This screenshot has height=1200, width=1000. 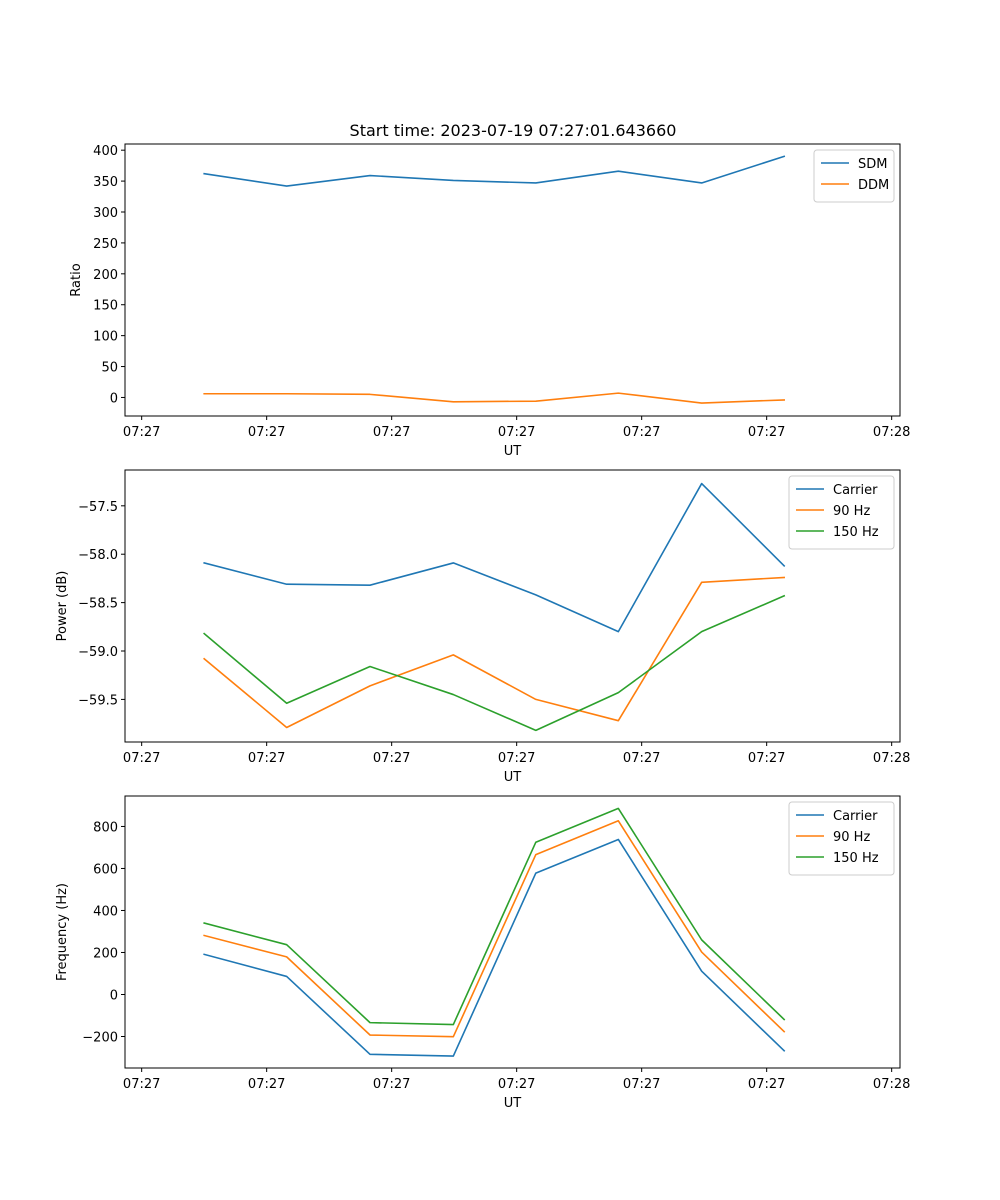 I want to click on y-tick-label: −59.5, so click(x=98, y=700).